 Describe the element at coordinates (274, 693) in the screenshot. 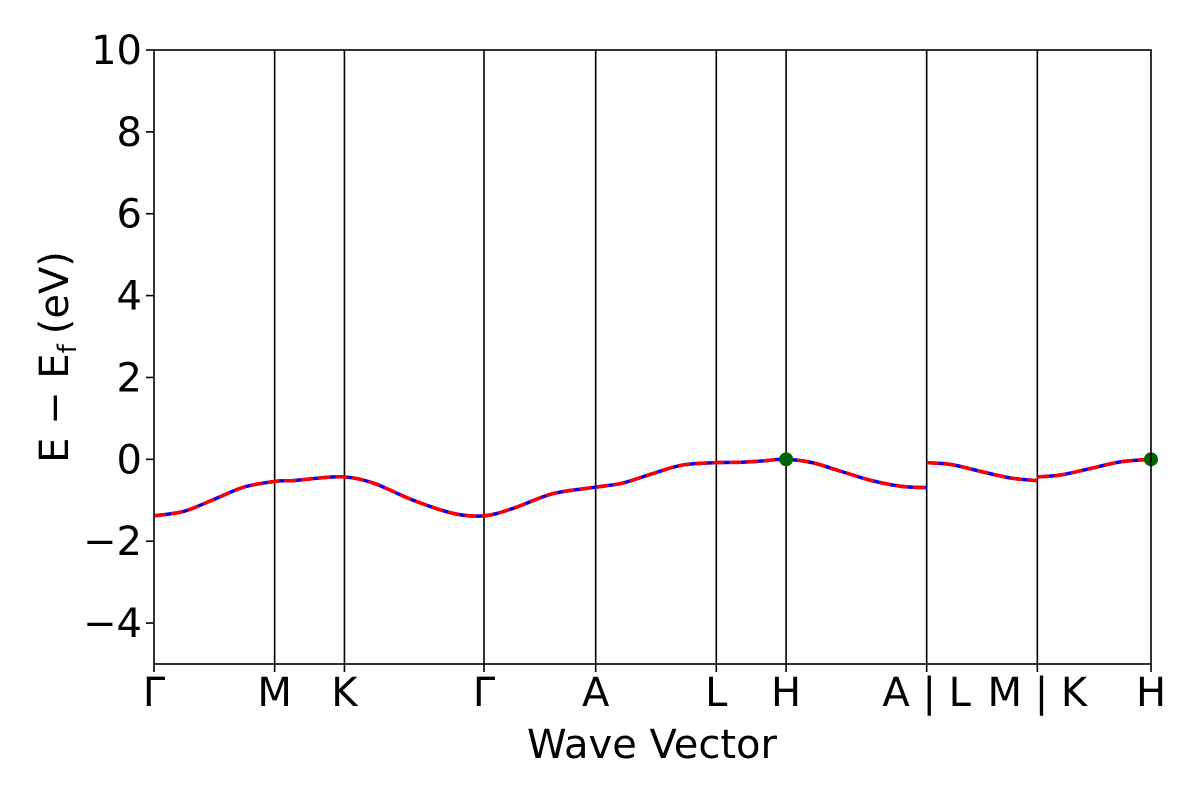

I see `x-tick-label: M` at that location.